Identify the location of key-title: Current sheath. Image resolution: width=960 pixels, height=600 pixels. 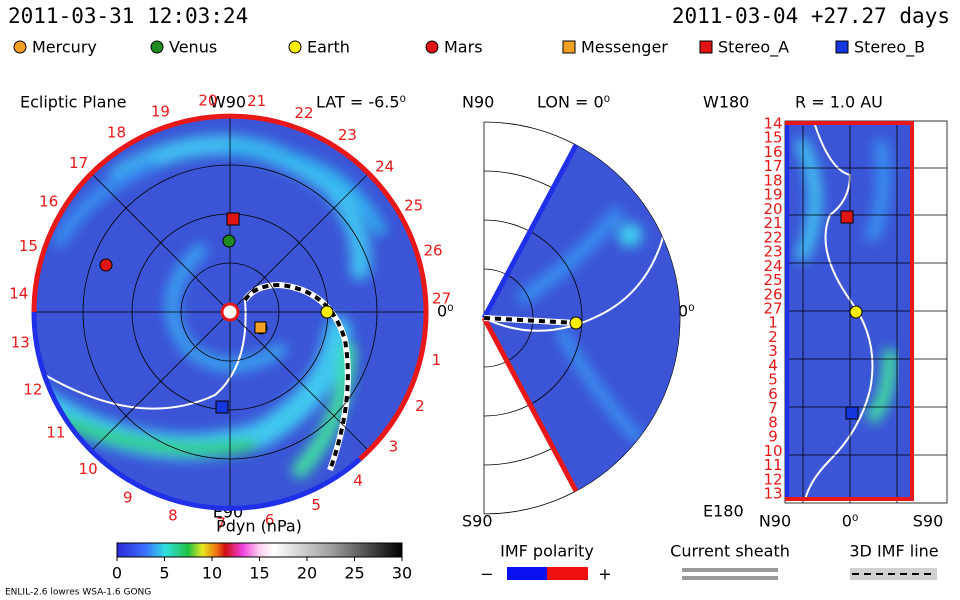
(730, 551).